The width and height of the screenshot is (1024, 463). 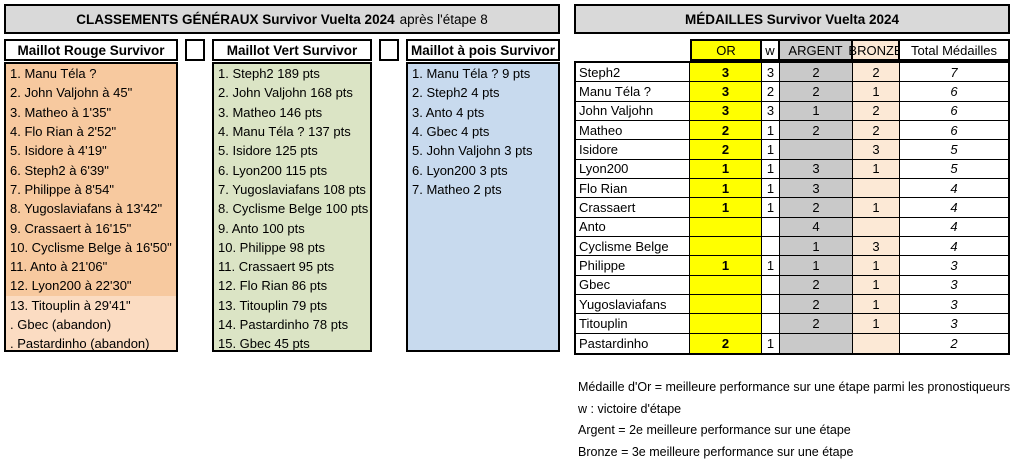 What do you see at coordinates (483, 150) in the screenshot?
I see `pois-rank-item: 5. John Valjohn 3 pts` at bounding box center [483, 150].